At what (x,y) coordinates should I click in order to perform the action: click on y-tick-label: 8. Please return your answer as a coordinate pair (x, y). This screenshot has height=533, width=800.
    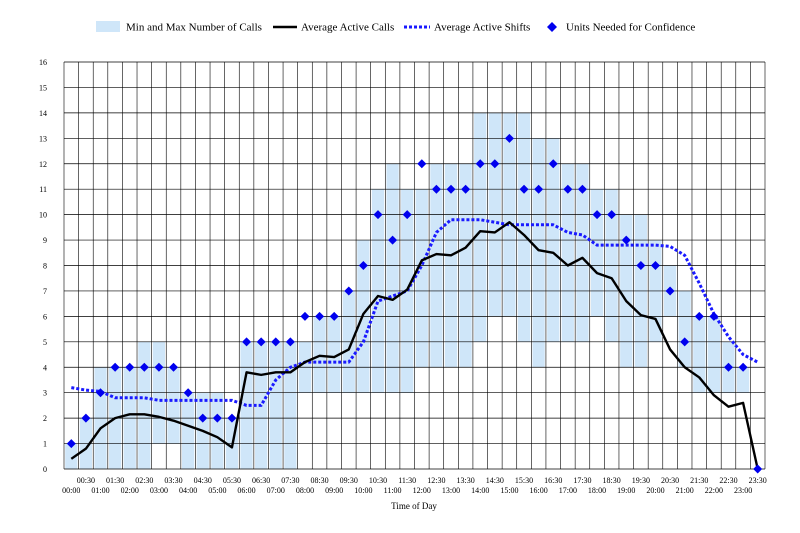
    Looking at the image, I should click on (45, 266).